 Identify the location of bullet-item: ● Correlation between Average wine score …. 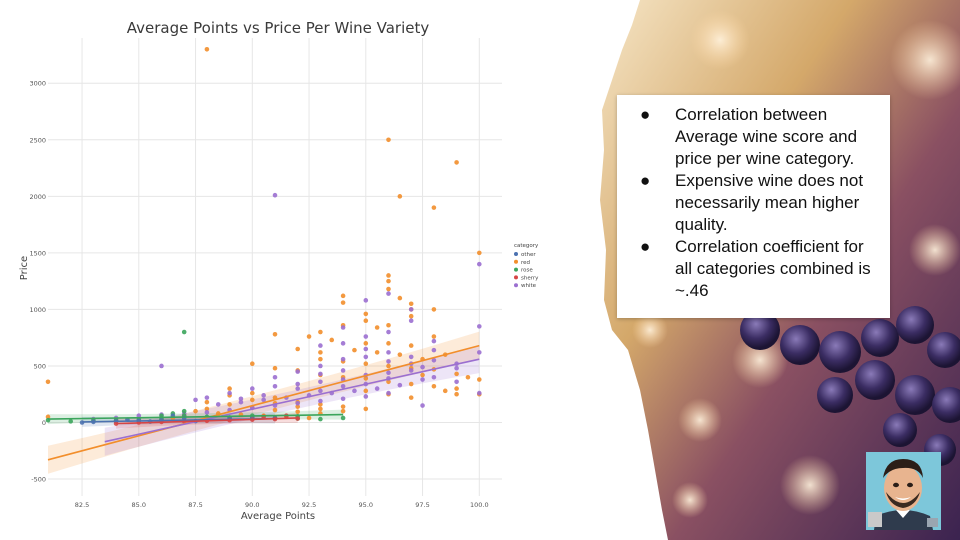
(759, 137).